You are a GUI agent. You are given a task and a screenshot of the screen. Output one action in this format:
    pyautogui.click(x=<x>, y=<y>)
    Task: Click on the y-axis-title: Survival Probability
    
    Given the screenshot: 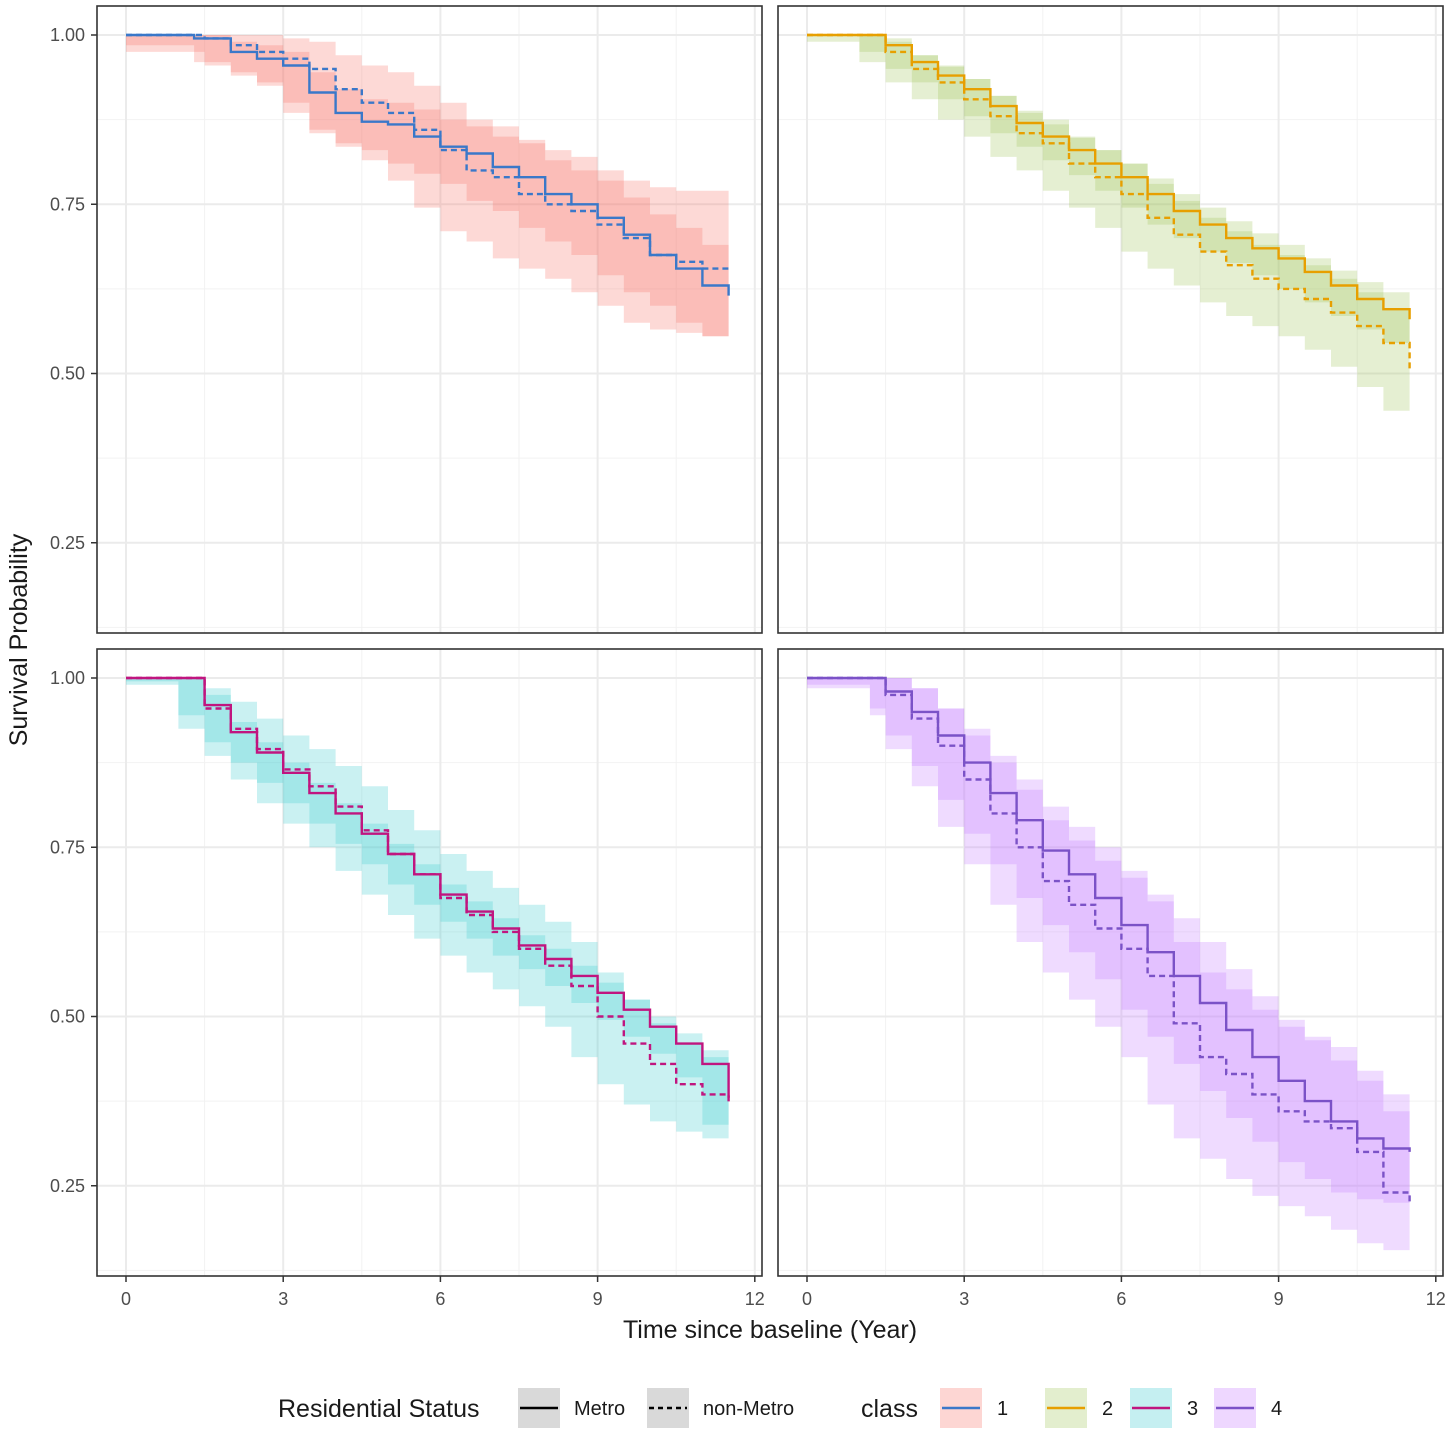 What is the action you would take?
    pyautogui.click(x=19, y=639)
    